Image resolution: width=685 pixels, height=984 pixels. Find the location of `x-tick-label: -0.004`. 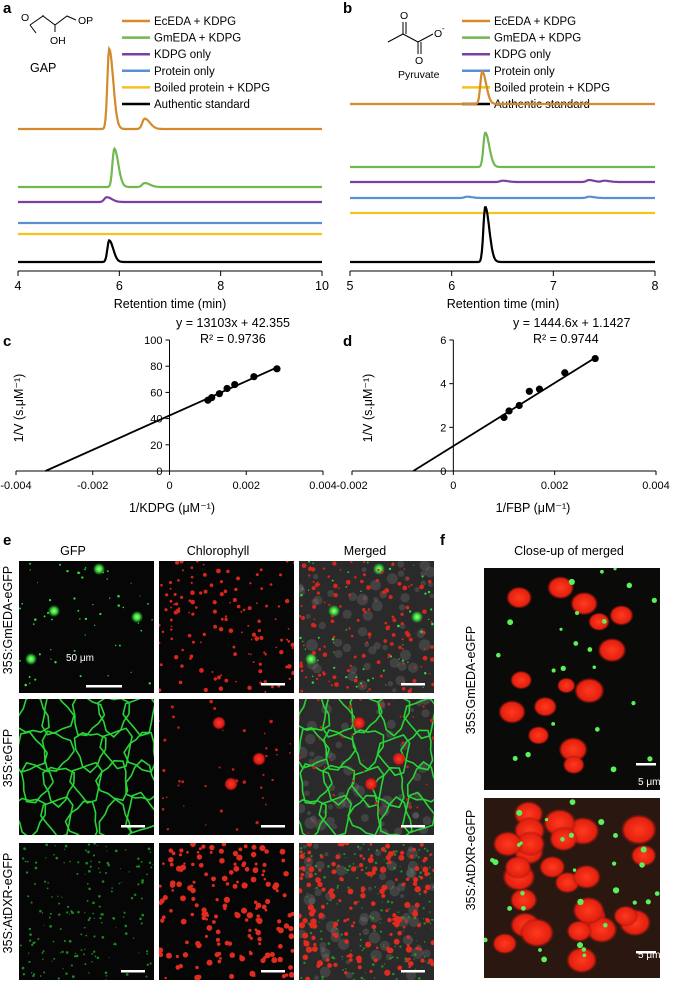

x-tick-label: -0.004 is located at coordinates (15, 486).